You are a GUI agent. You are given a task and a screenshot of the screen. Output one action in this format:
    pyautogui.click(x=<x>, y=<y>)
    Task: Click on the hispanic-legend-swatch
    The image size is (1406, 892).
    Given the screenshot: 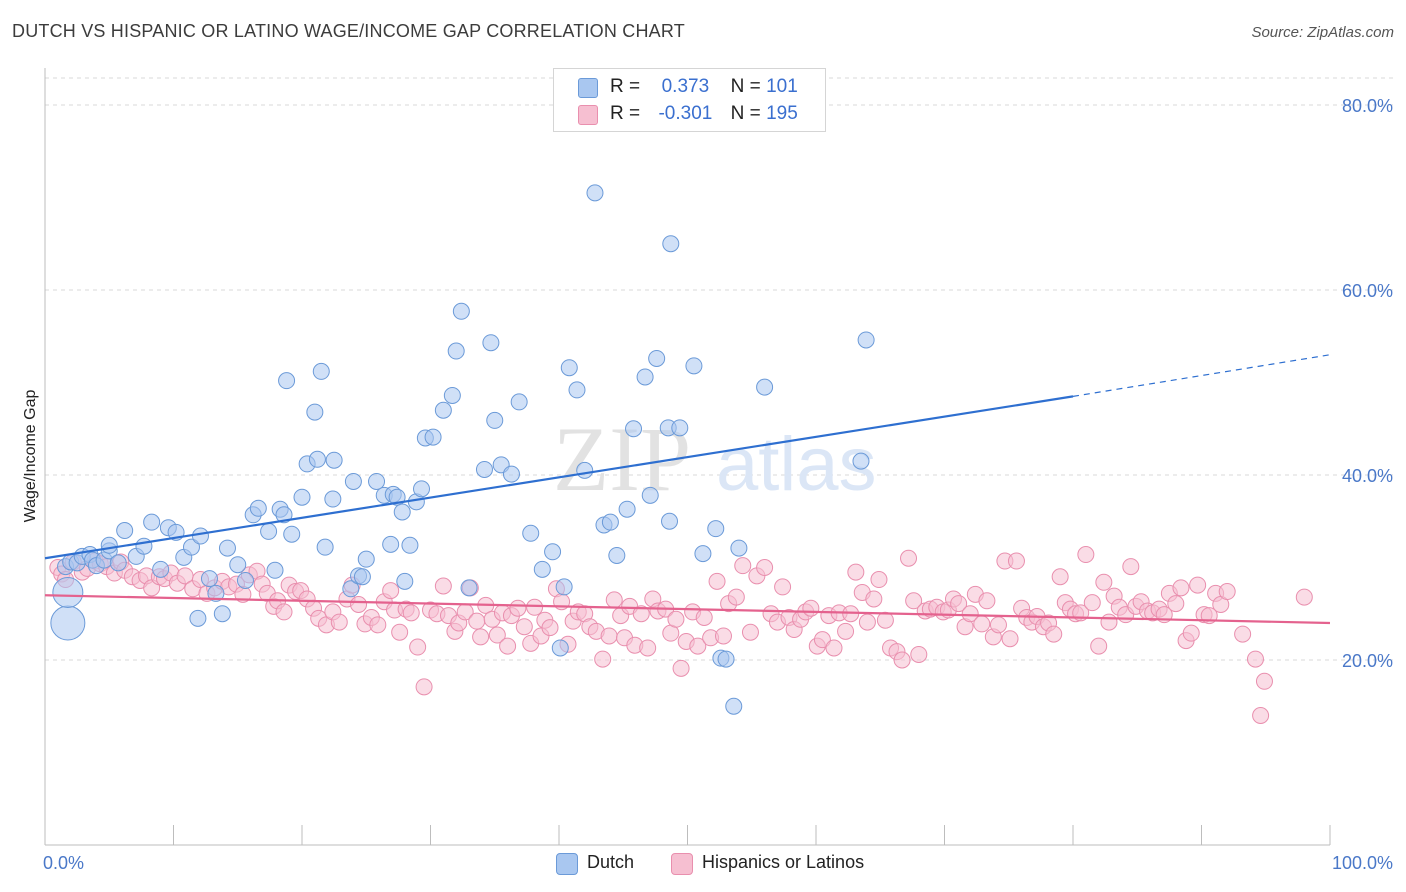 What is the action you would take?
    pyautogui.click(x=682, y=864)
    